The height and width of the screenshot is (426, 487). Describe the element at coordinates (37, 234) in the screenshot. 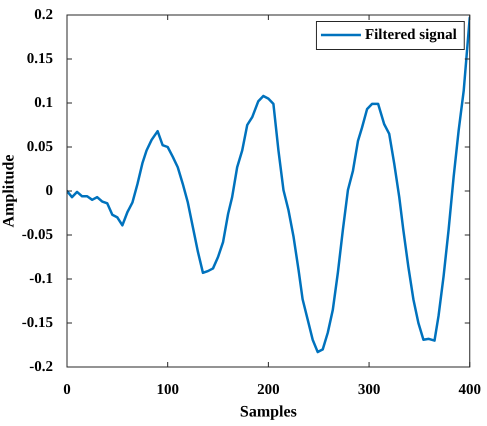

I see `y-tick-label: -0.05` at that location.